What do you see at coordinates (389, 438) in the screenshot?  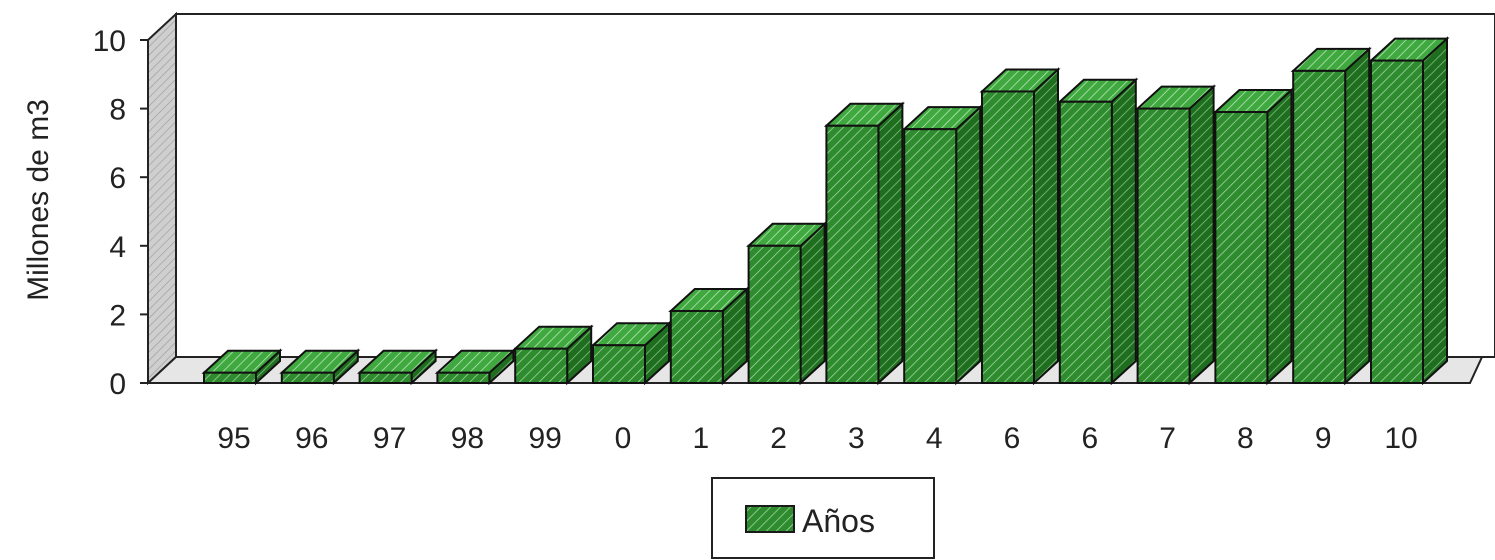 I see `x-tick-label: 97` at bounding box center [389, 438].